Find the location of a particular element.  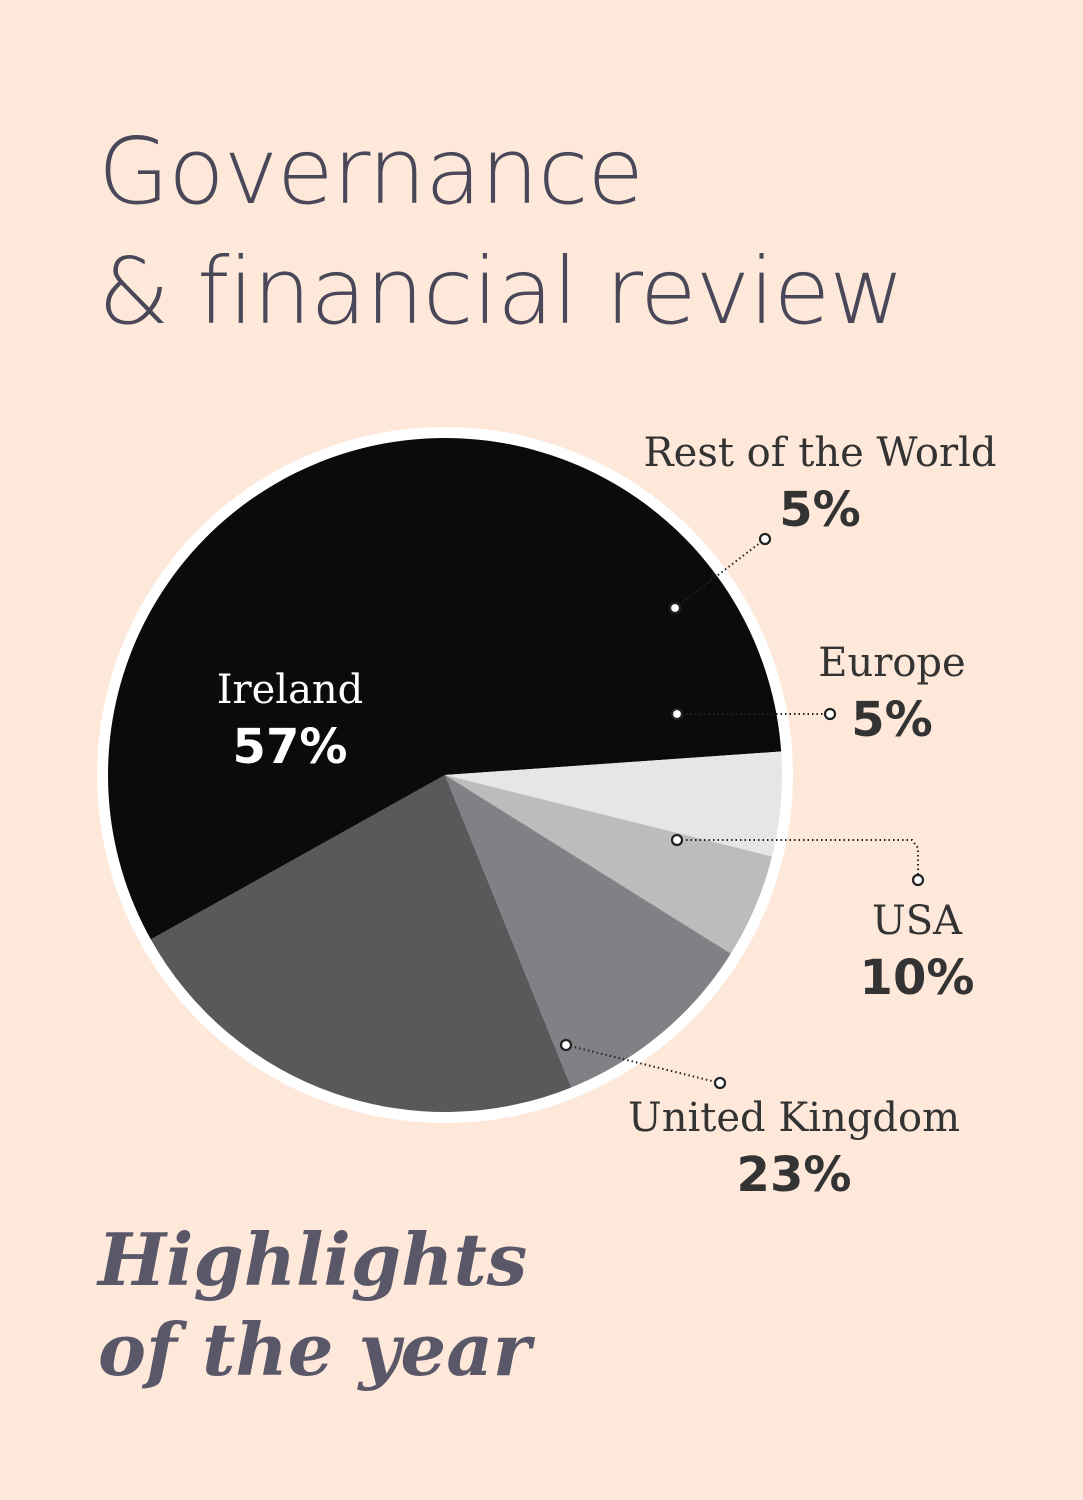

title-line-2: & financial review is located at coordinates (501, 291).